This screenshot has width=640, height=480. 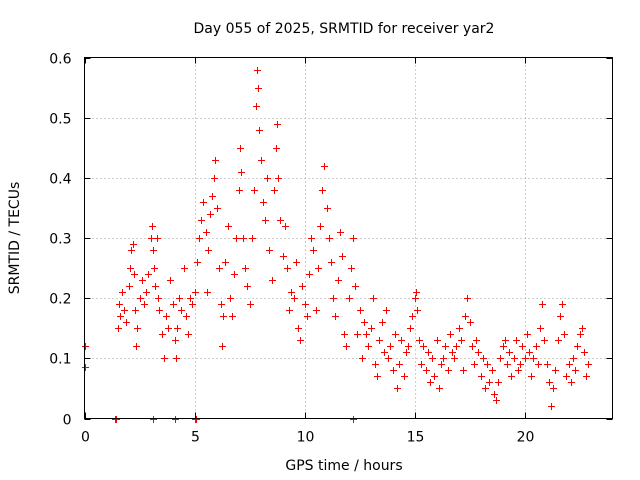 I want to click on y-tick-label: 0.4, so click(x=60, y=180).